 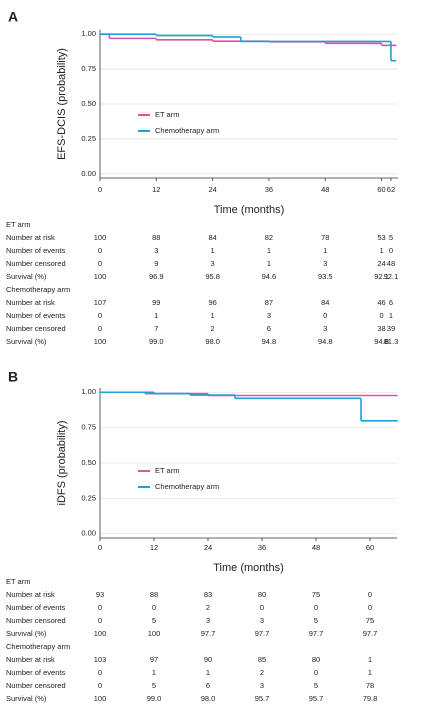 I want to click on y-axis-label: EFS-DCIS (probability), so click(x=62, y=104).